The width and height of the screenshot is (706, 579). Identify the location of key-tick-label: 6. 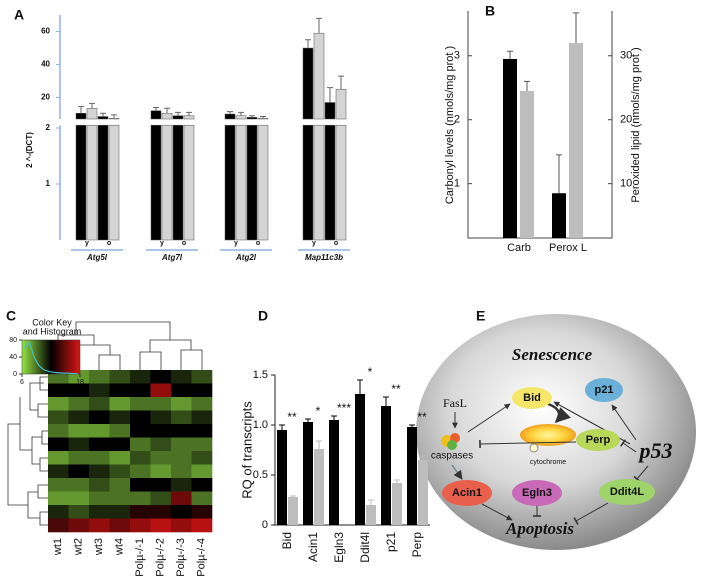
(22, 382).